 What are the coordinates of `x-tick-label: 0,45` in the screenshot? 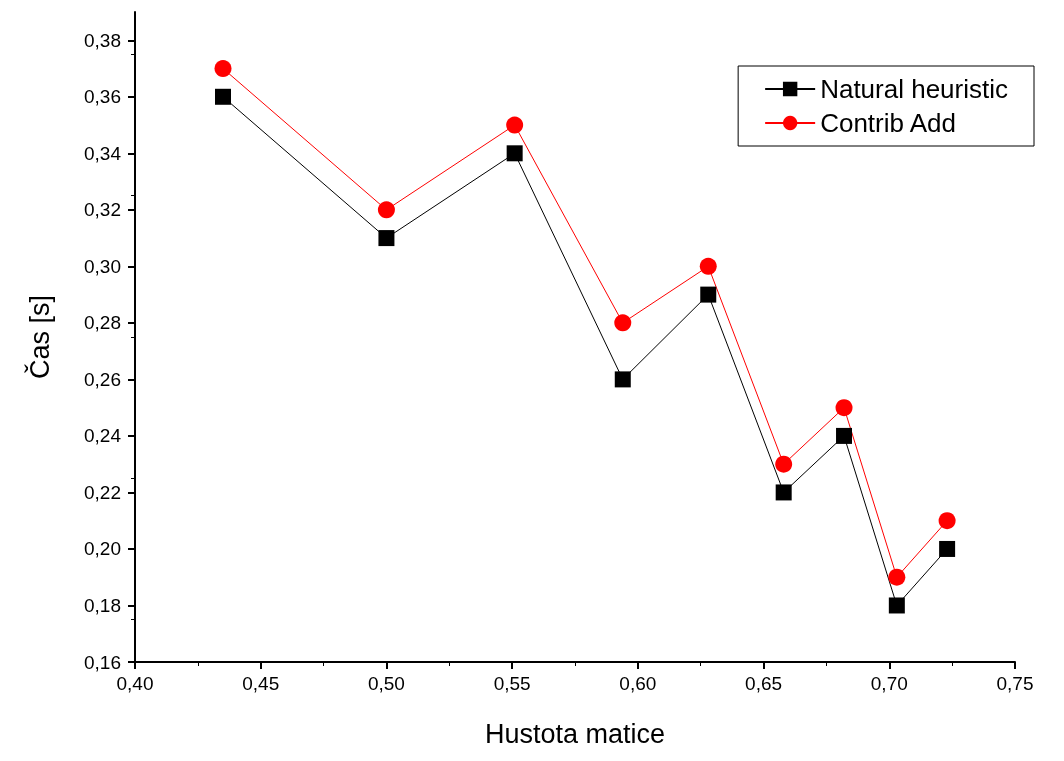 It's located at (261, 683).